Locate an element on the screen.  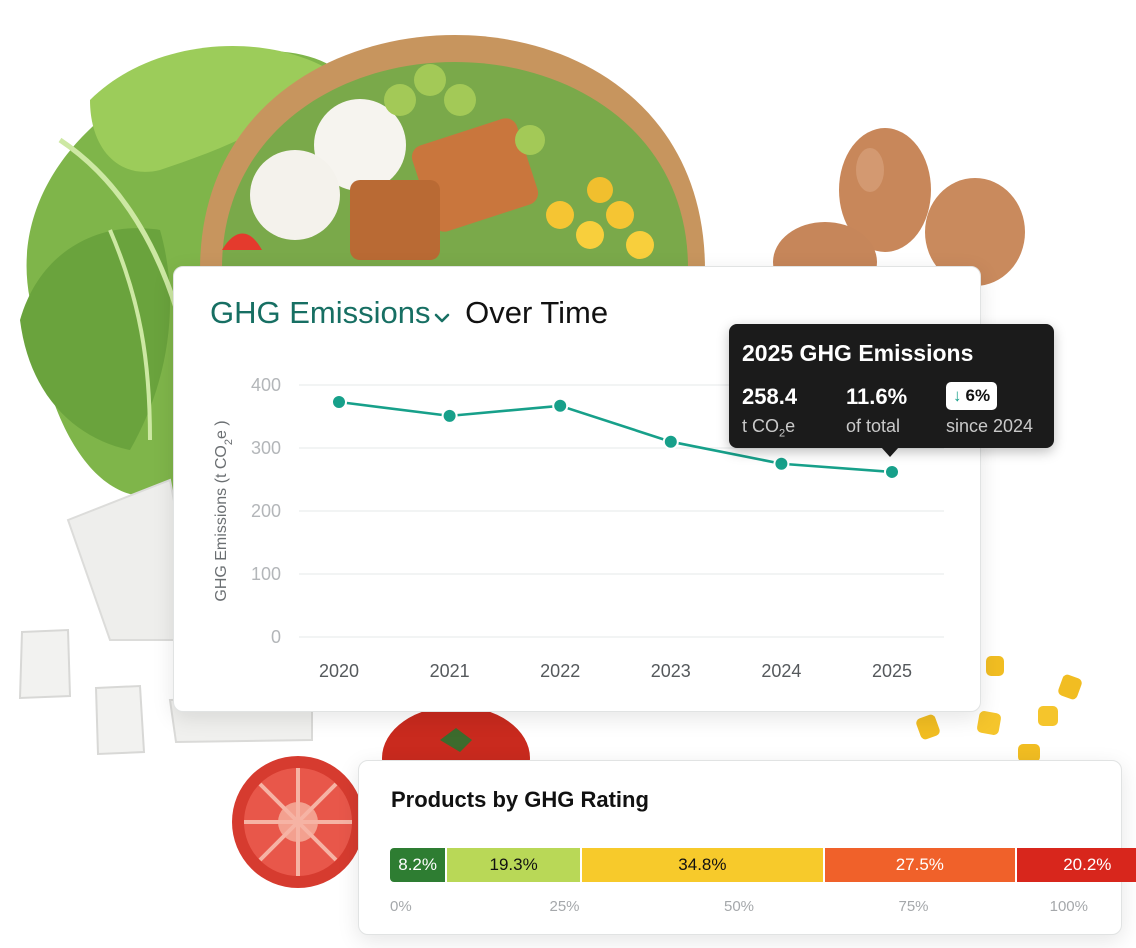
tofu-icon is located at coordinates (165, 617).